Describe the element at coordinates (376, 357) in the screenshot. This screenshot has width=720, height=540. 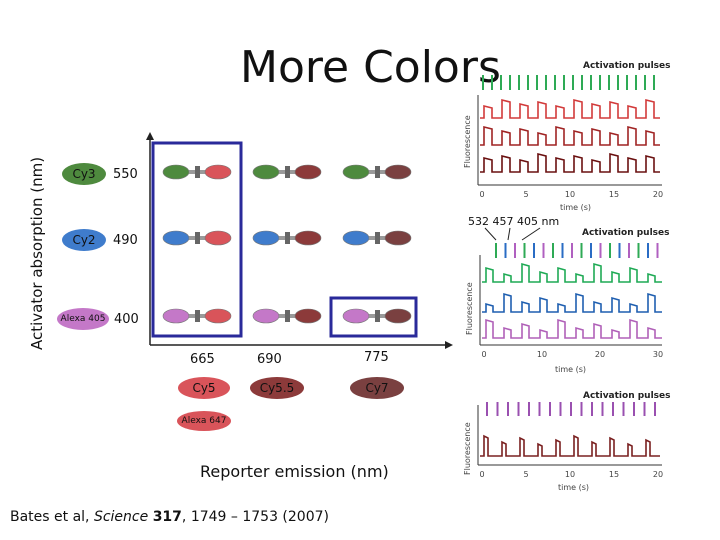
I see `reporter-cy7-wavelength: 775` at that location.